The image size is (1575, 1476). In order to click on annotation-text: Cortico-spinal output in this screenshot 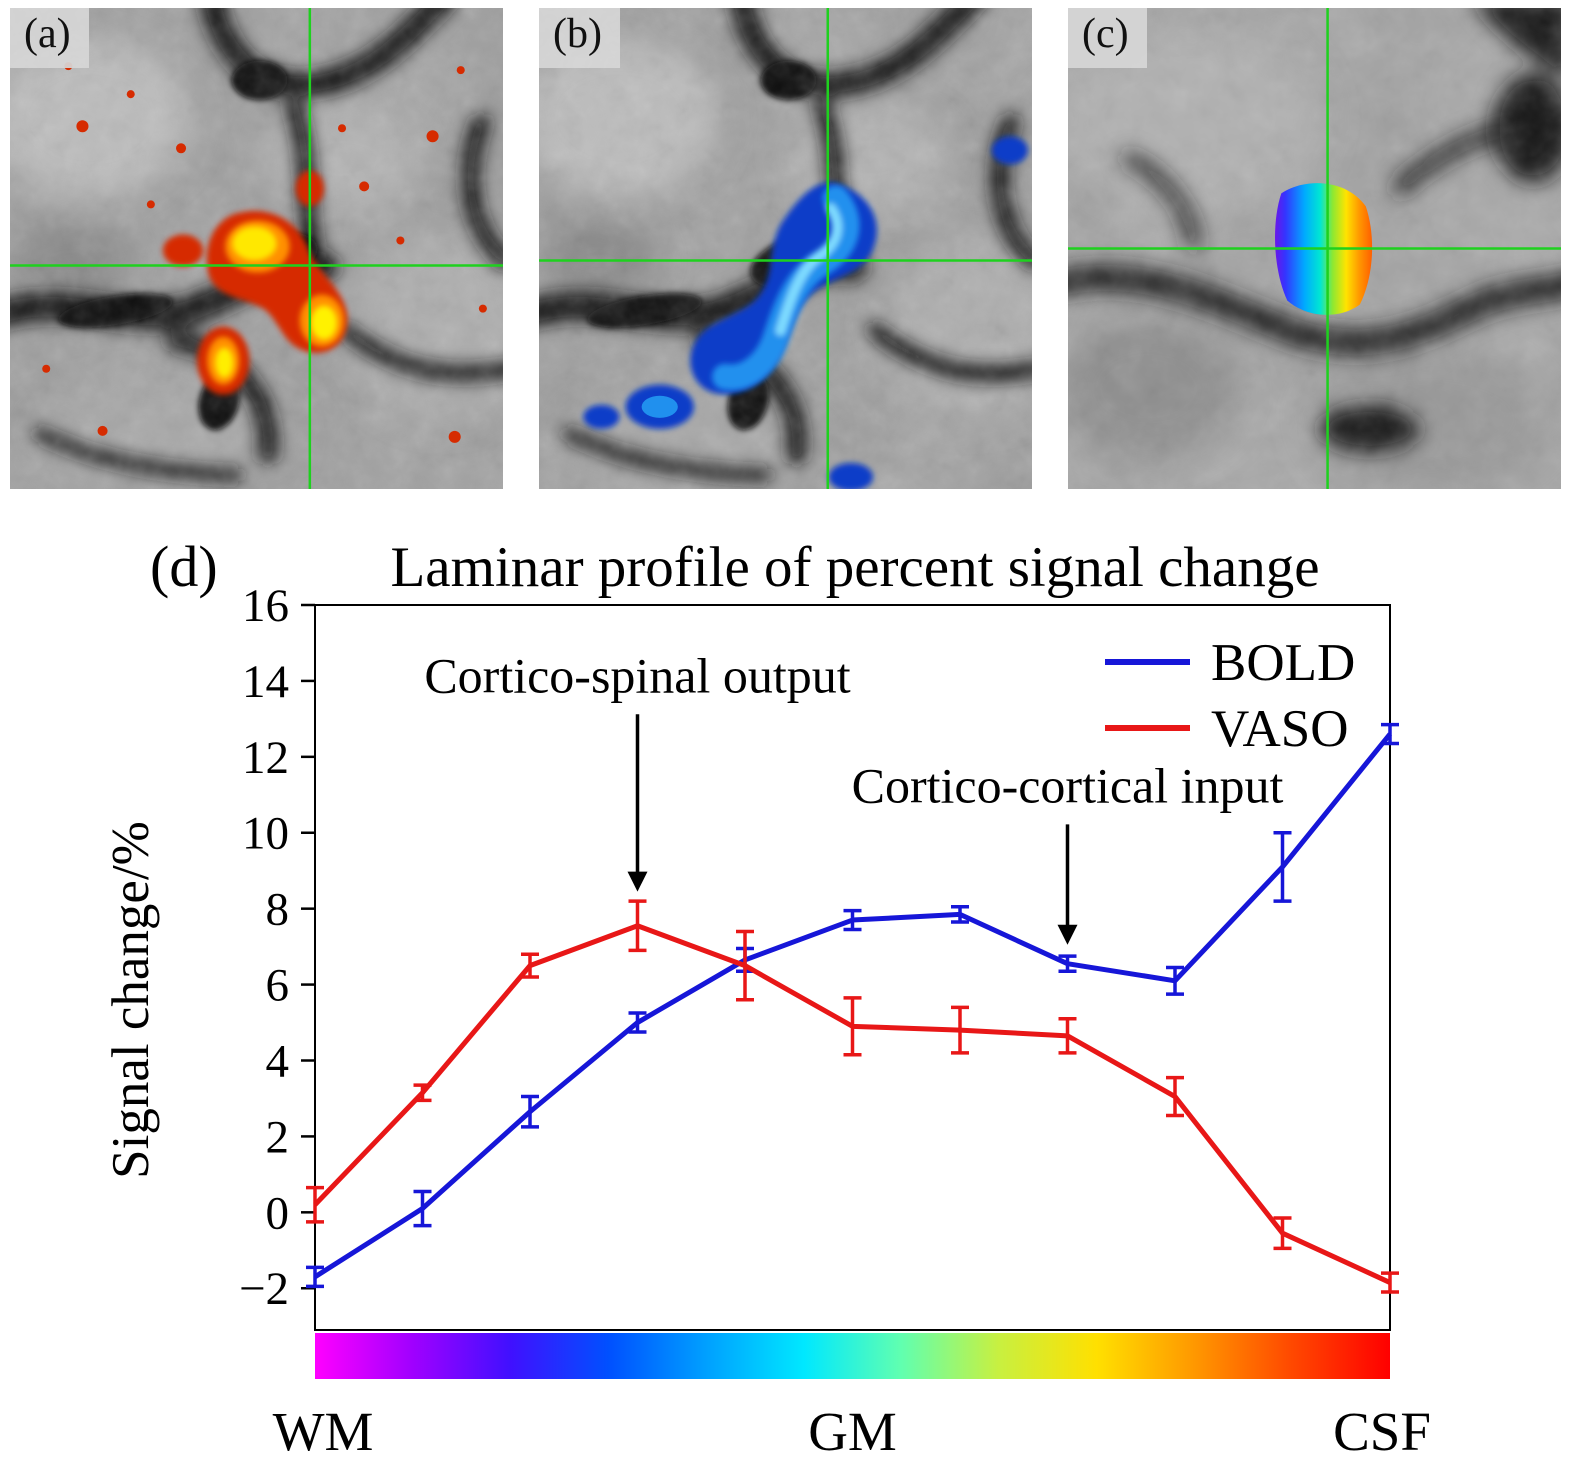, I will do `click(637, 675)`.